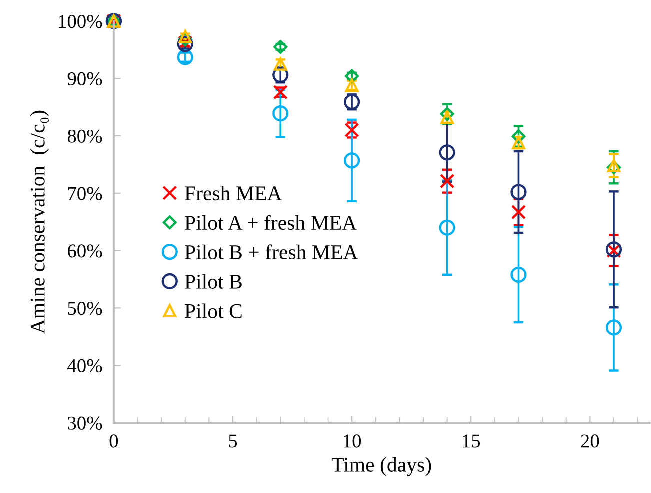 The height and width of the screenshot is (493, 651). Describe the element at coordinates (233, 441) in the screenshot. I see `x-tick-label: 5` at that location.